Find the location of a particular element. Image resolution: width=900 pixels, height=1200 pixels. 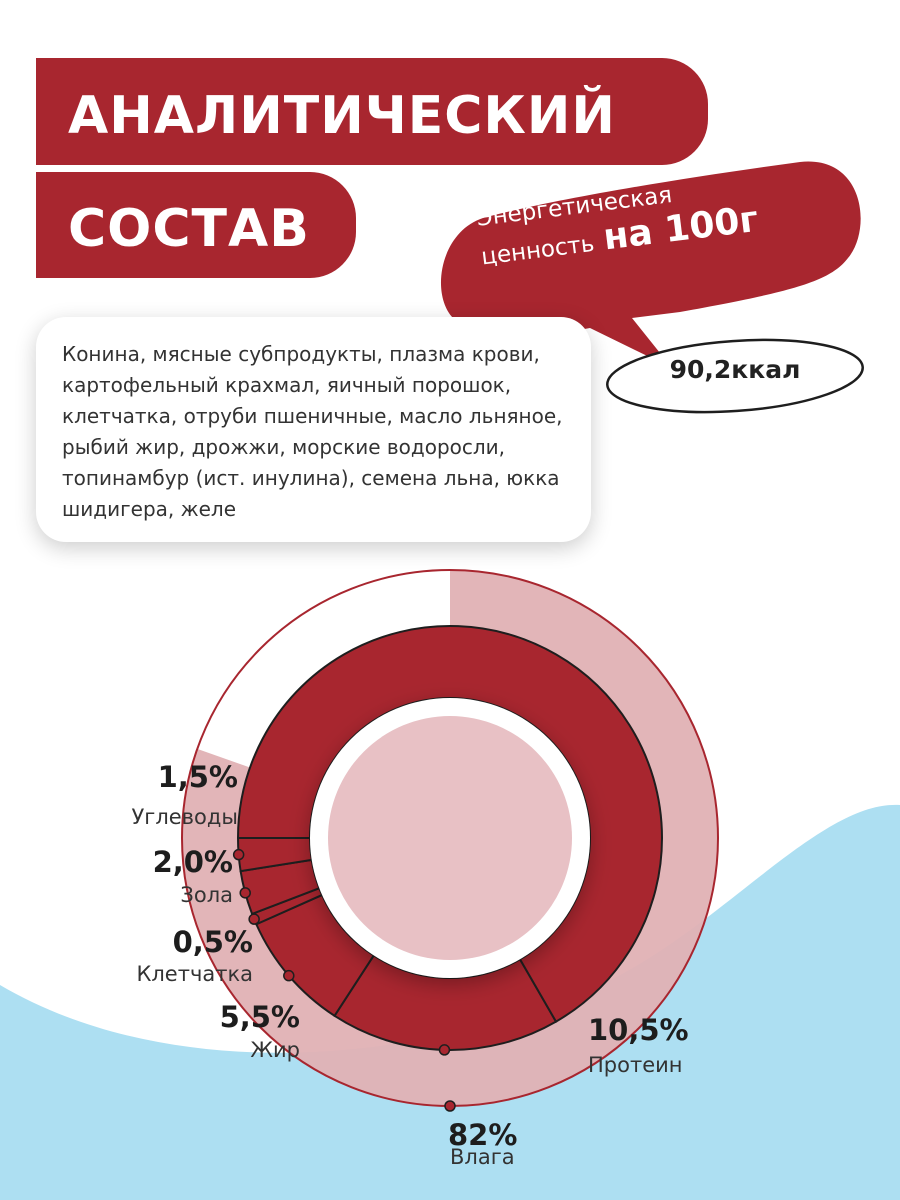

marker-зола is located at coordinates (245, 893).